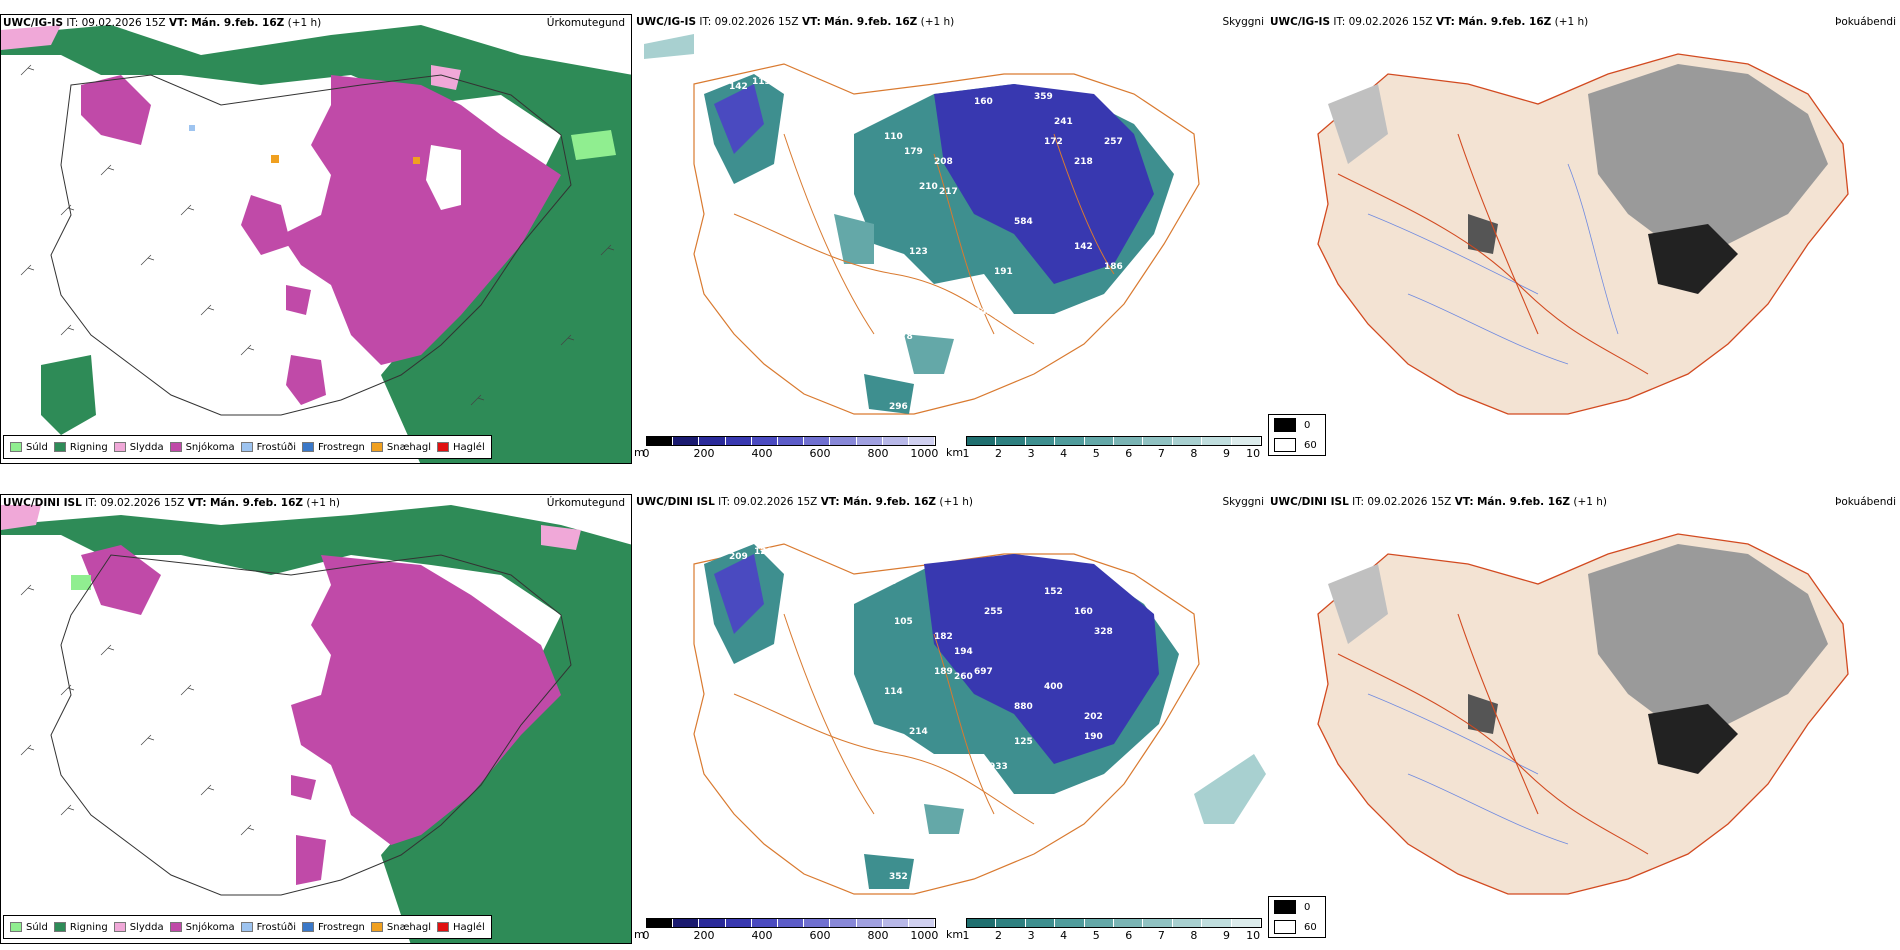 This screenshot has width=1900, height=950. I want to click on valid-label: VT:, so click(1445, 22).